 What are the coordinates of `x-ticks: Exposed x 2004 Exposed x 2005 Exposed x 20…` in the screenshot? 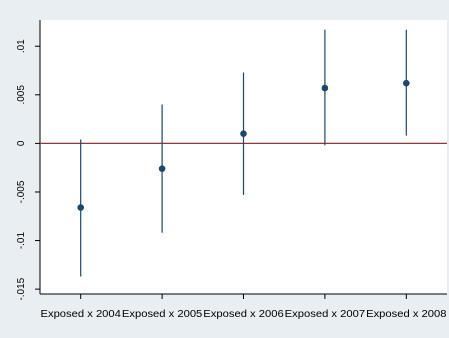 It's located at (243, 307).